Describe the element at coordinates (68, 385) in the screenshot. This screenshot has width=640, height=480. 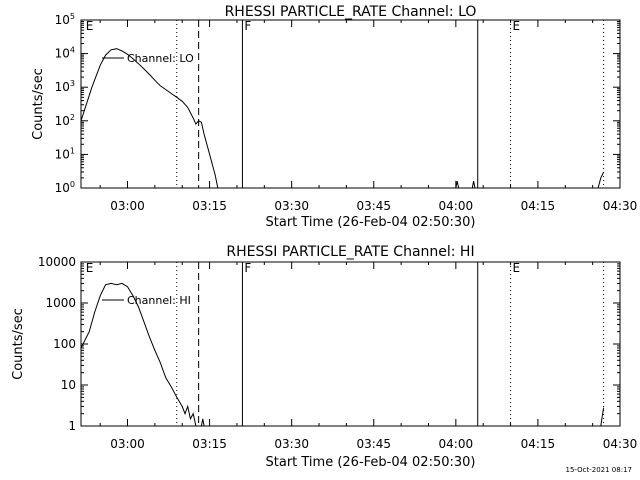
I see `y-tick-label: 10` at that location.